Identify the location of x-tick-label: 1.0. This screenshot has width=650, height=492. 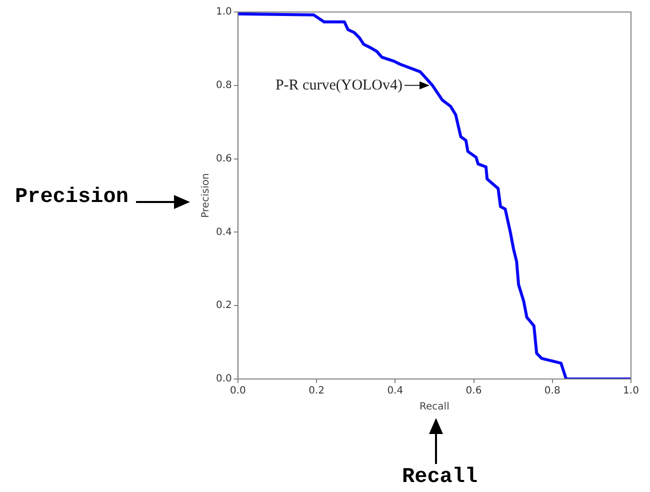
(631, 391).